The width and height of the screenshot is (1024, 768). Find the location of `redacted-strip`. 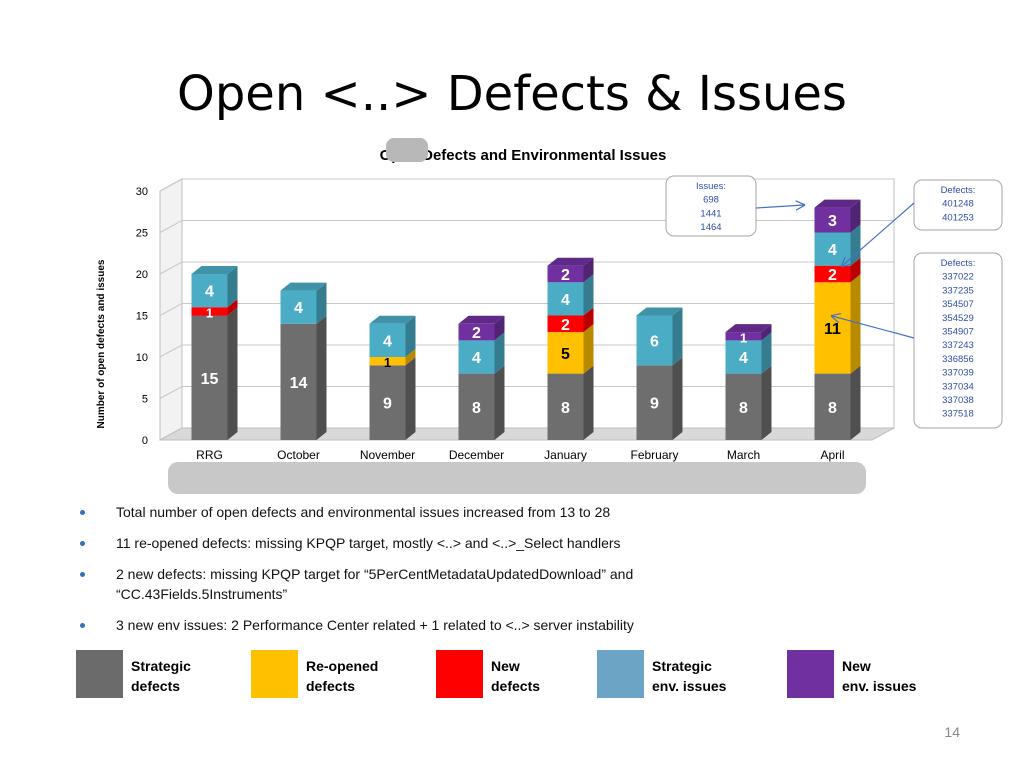

redacted-strip is located at coordinates (517, 478).